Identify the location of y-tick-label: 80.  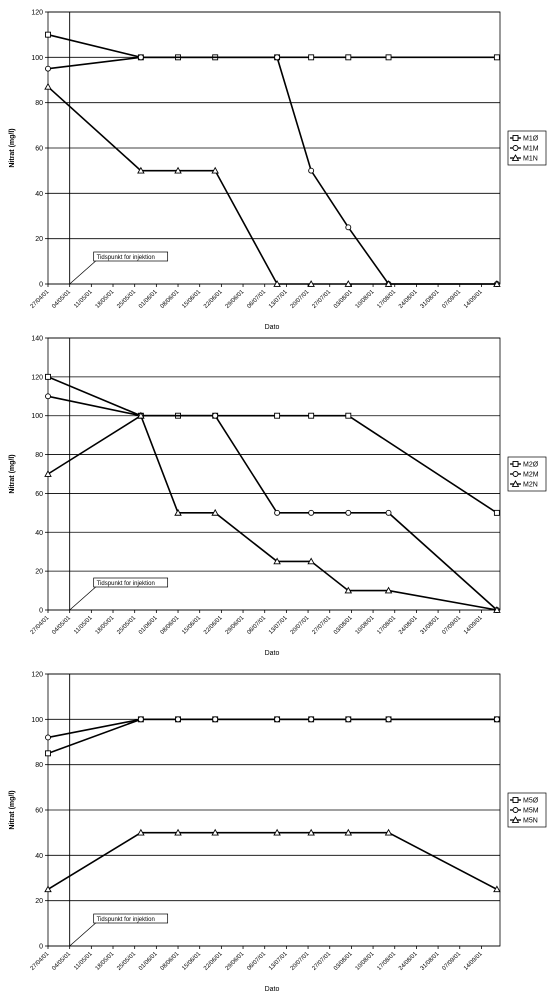
(39, 103).